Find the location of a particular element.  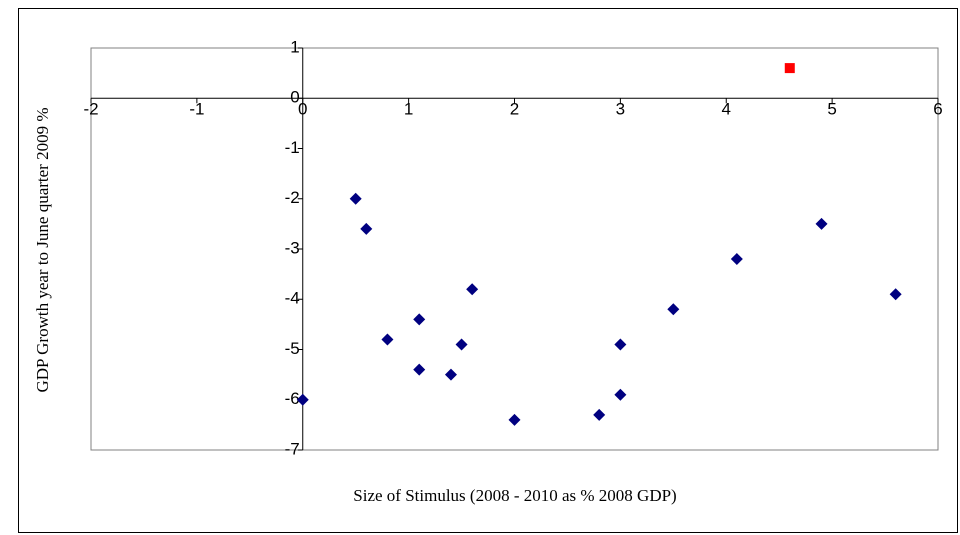

y-tick-label: -2 is located at coordinates (292, 197).